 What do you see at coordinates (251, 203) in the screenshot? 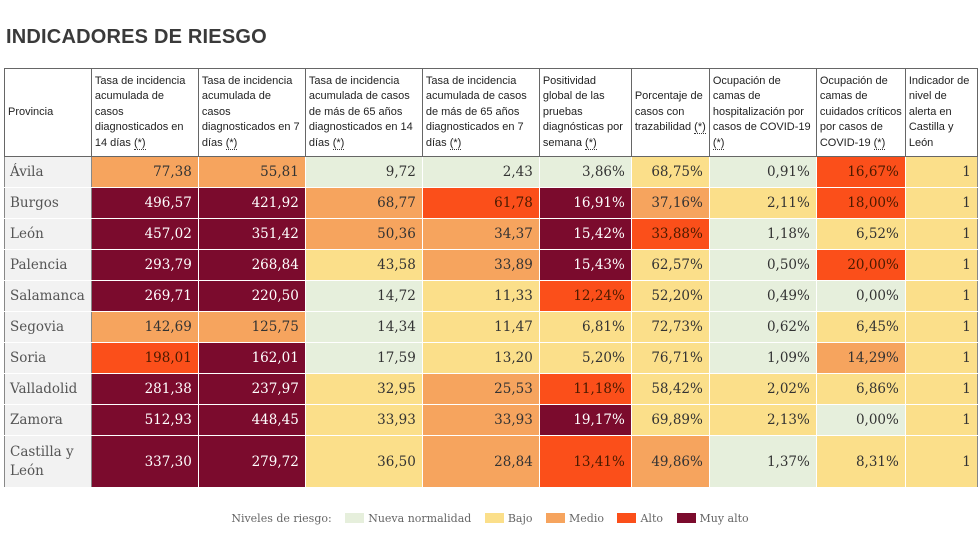
I see `value-cell: 421,92` at bounding box center [251, 203].